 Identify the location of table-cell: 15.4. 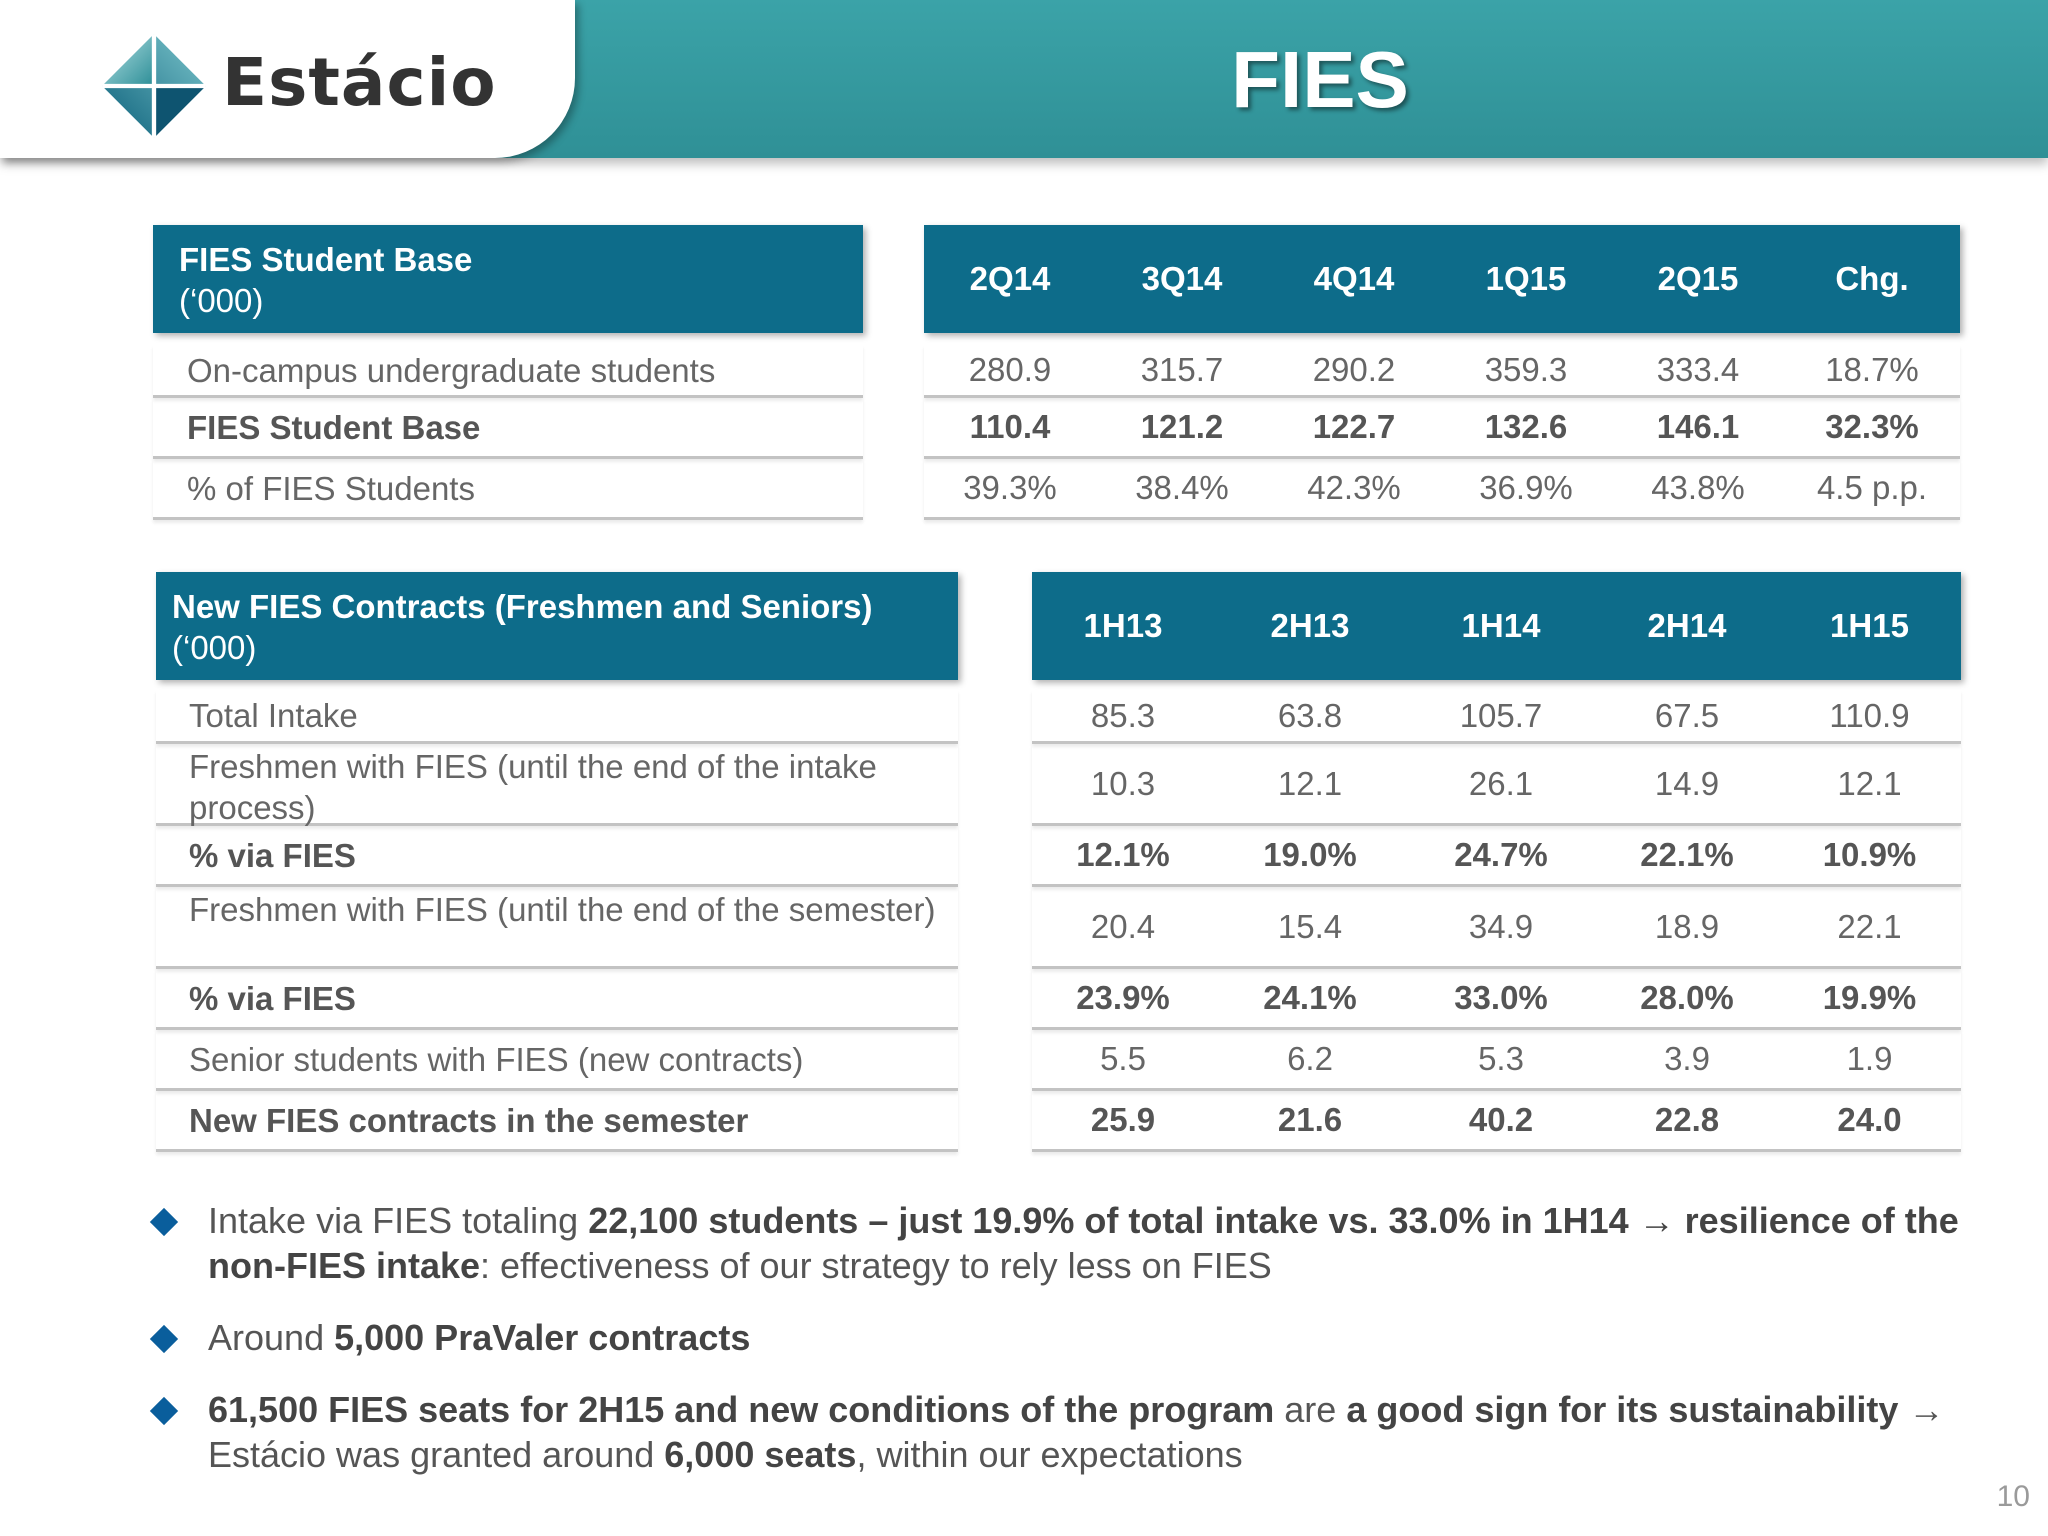
(1310, 926).